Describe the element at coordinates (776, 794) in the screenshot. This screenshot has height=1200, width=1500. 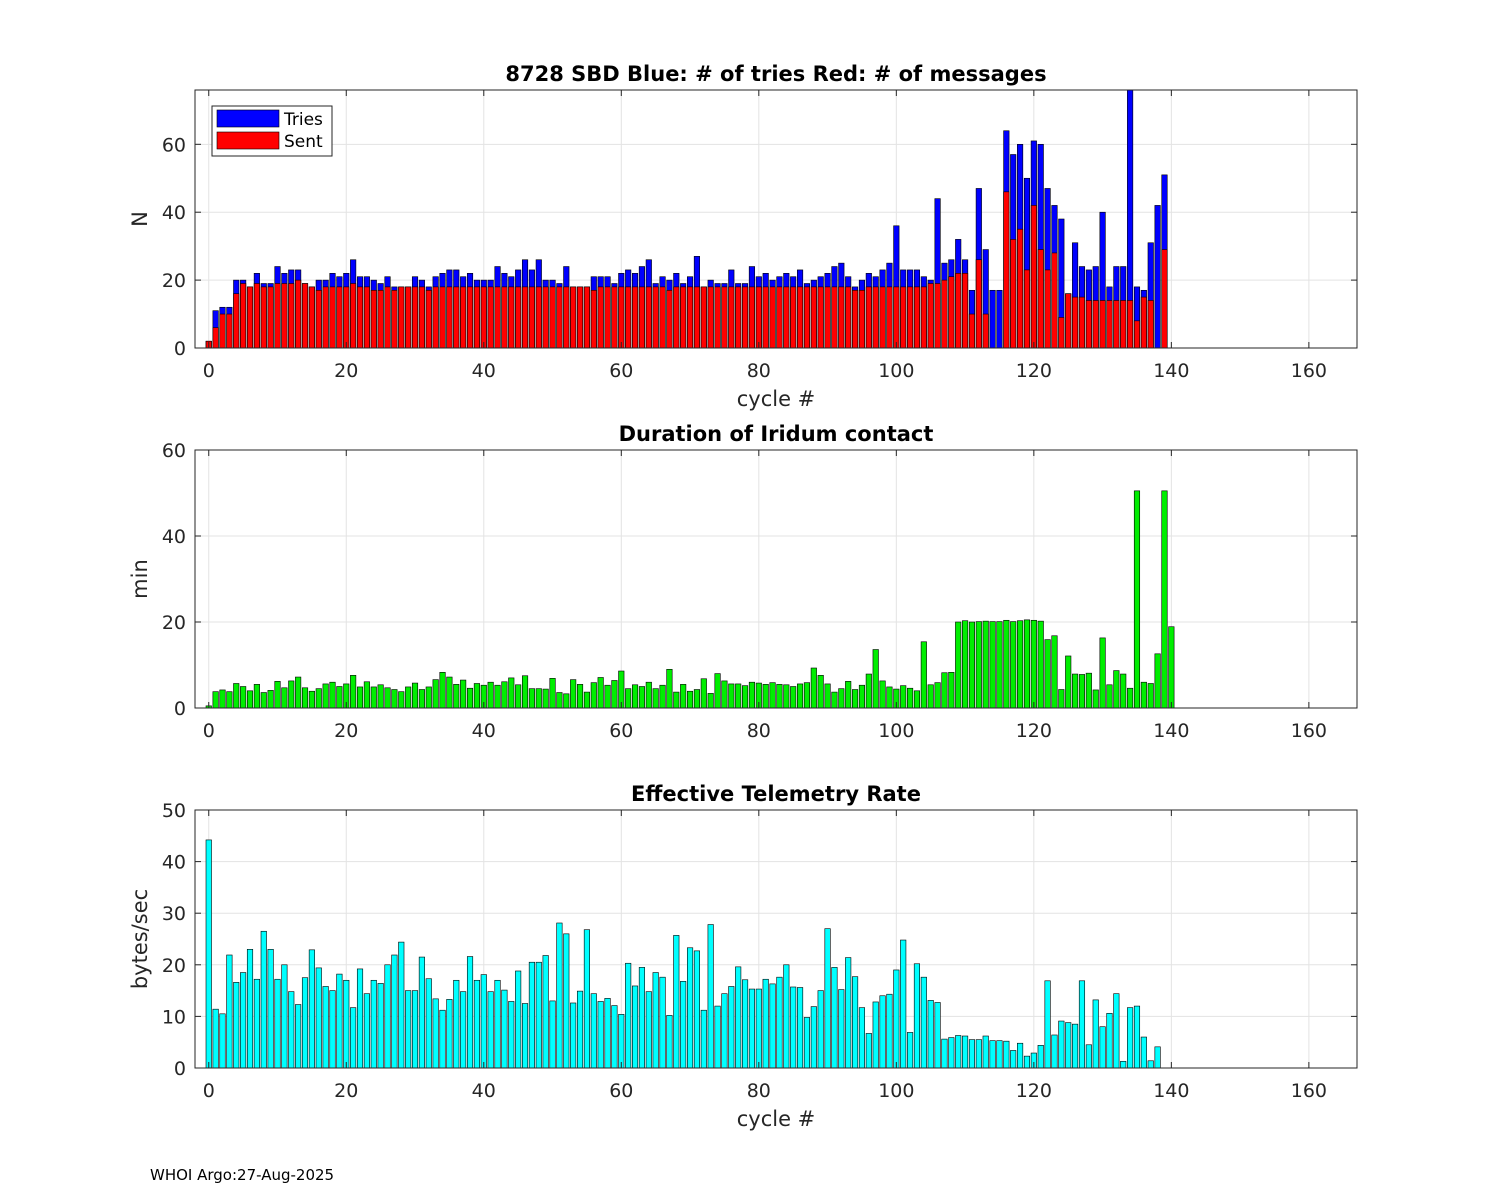
I see `chart-title: Effective Telemetry Rate` at that location.